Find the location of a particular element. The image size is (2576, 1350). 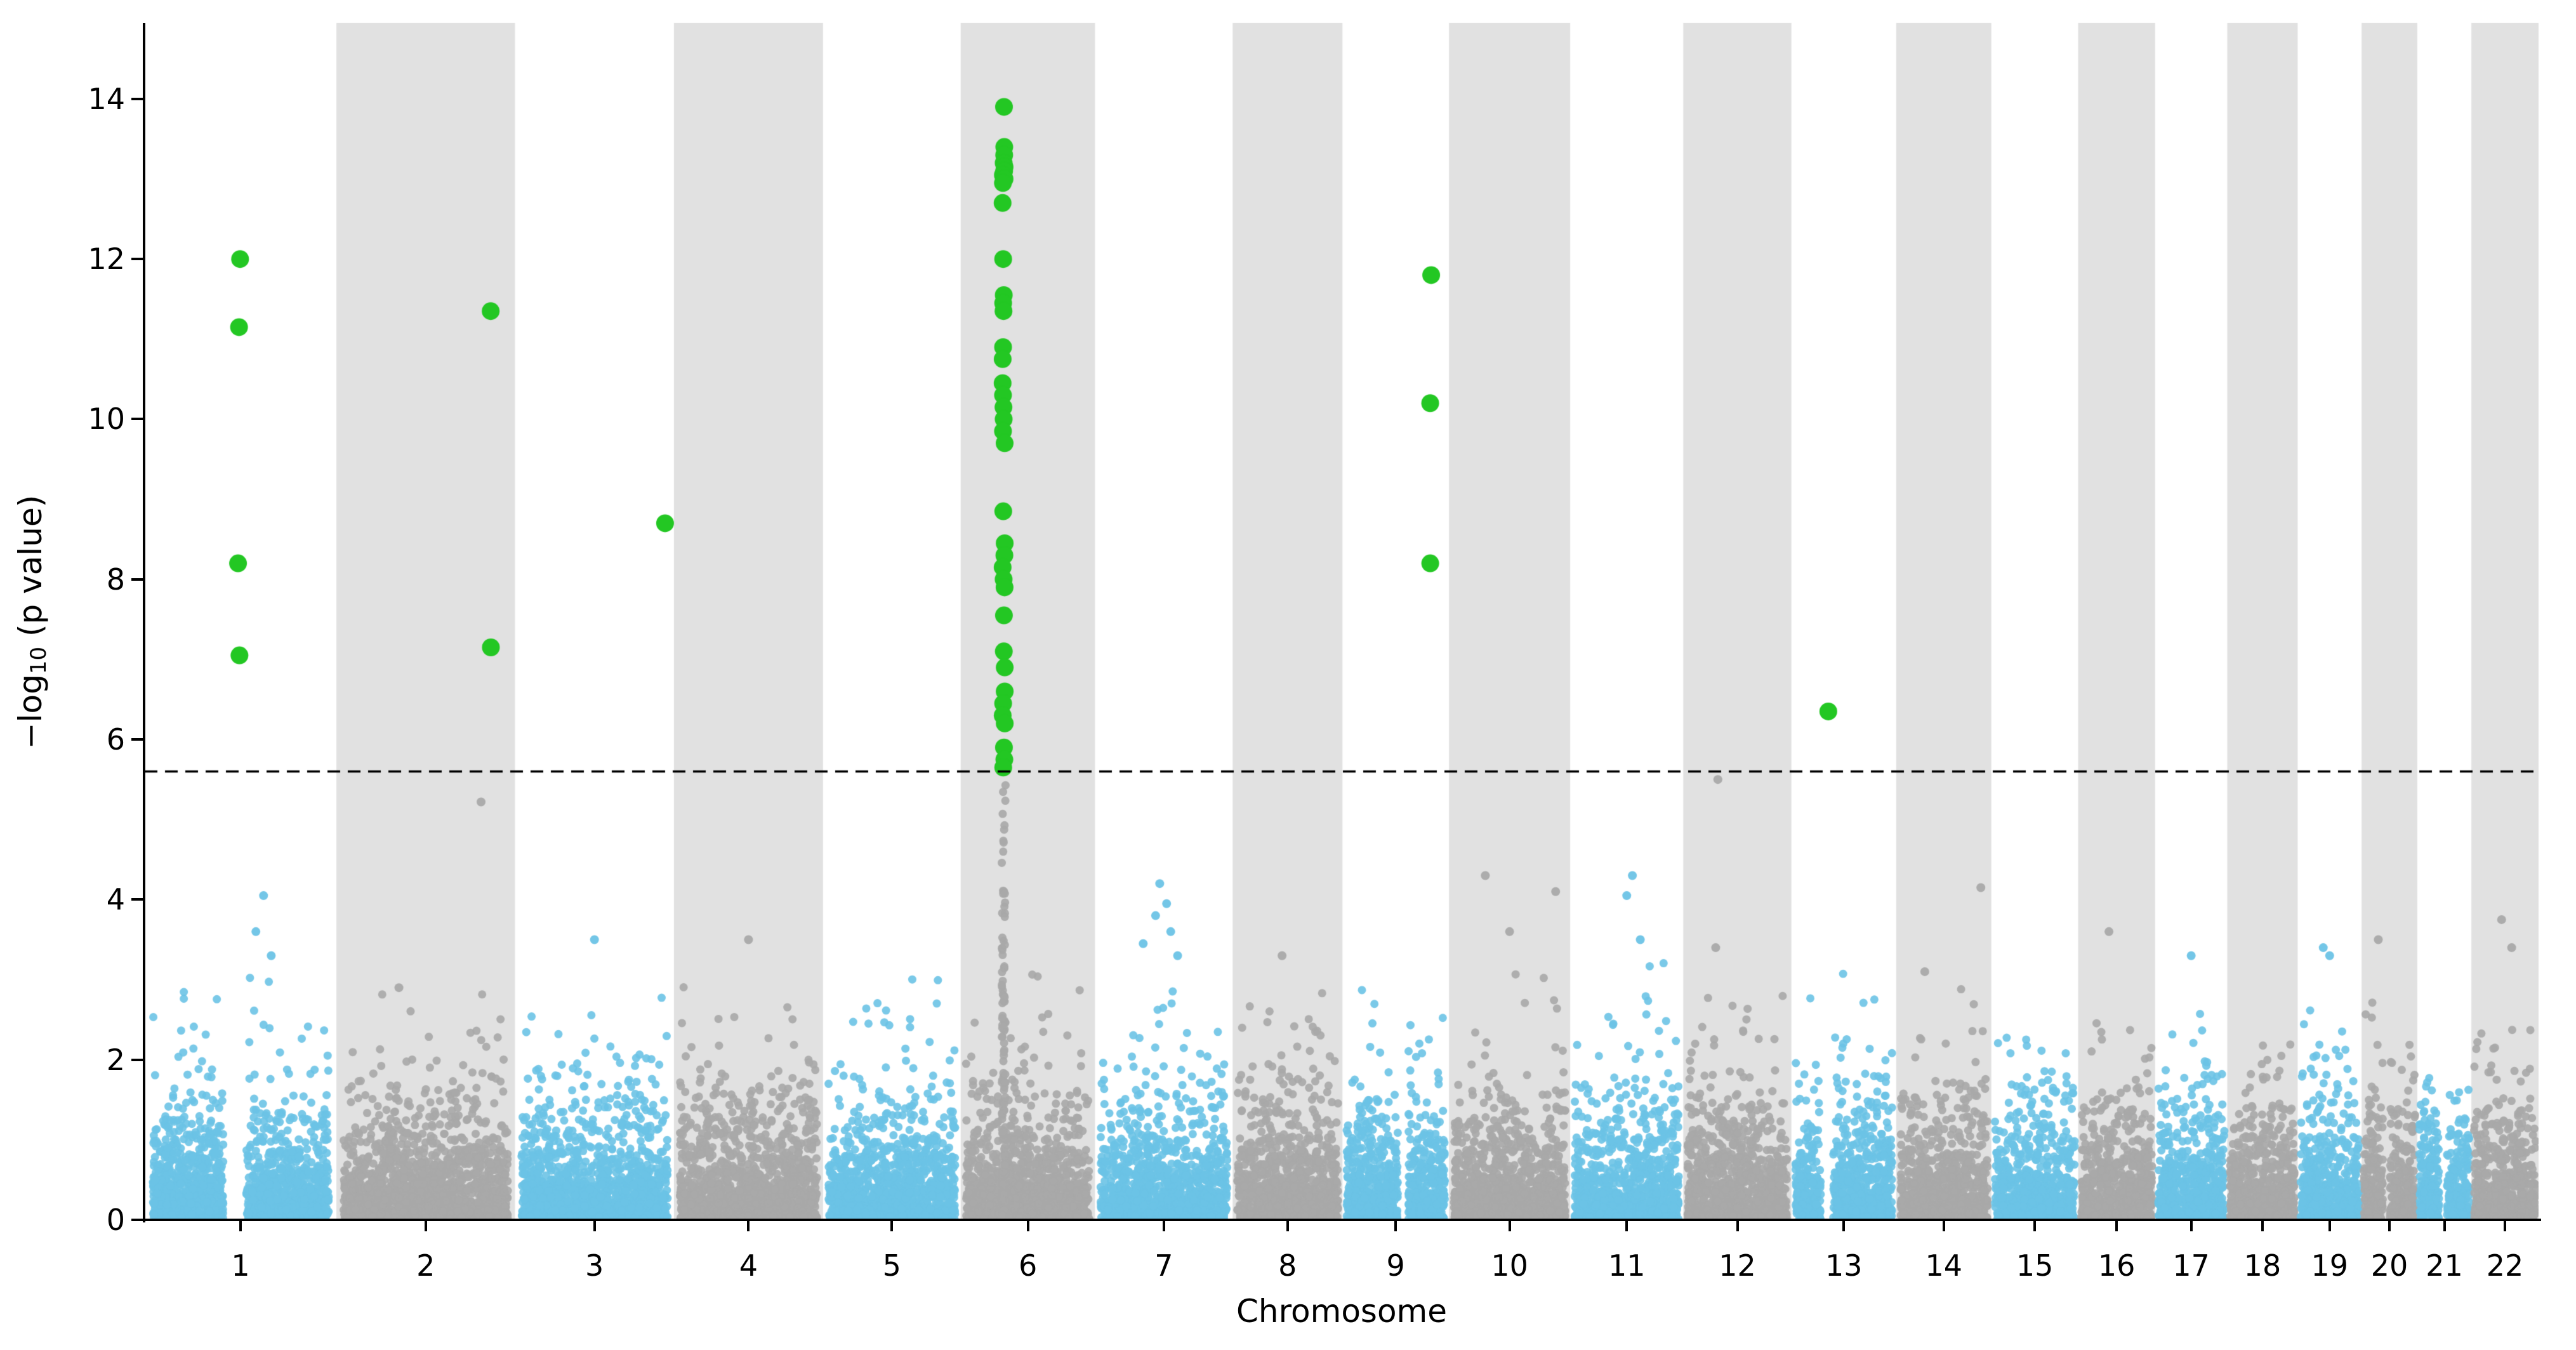

y-tick-label: 2 is located at coordinates (115, 1059).